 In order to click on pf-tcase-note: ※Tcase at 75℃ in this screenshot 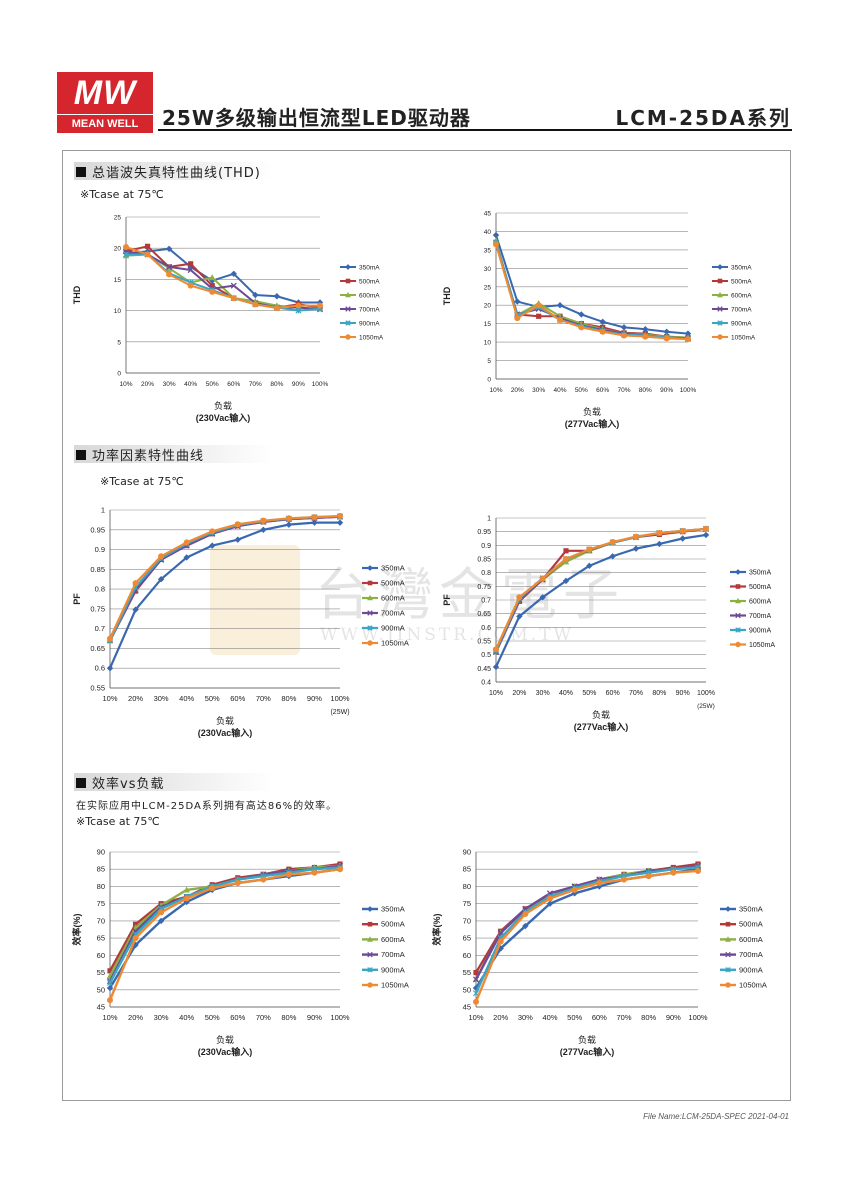, I will do `click(142, 481)`.